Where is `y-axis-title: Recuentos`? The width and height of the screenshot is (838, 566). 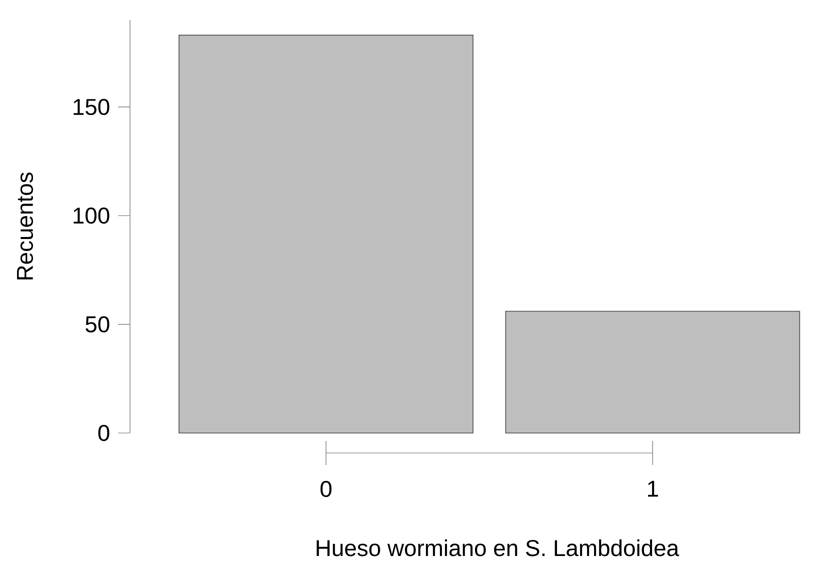 y-axis-title: Recuentos is located at coordinates (25, 226).